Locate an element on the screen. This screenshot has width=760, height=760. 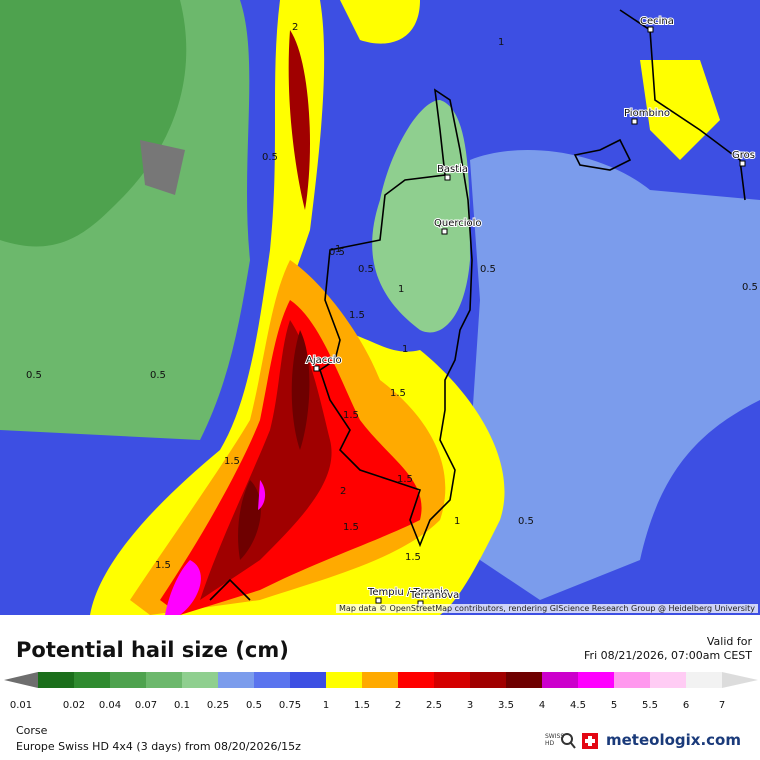
legend-label: 5 is located at coordinates (614, 705).